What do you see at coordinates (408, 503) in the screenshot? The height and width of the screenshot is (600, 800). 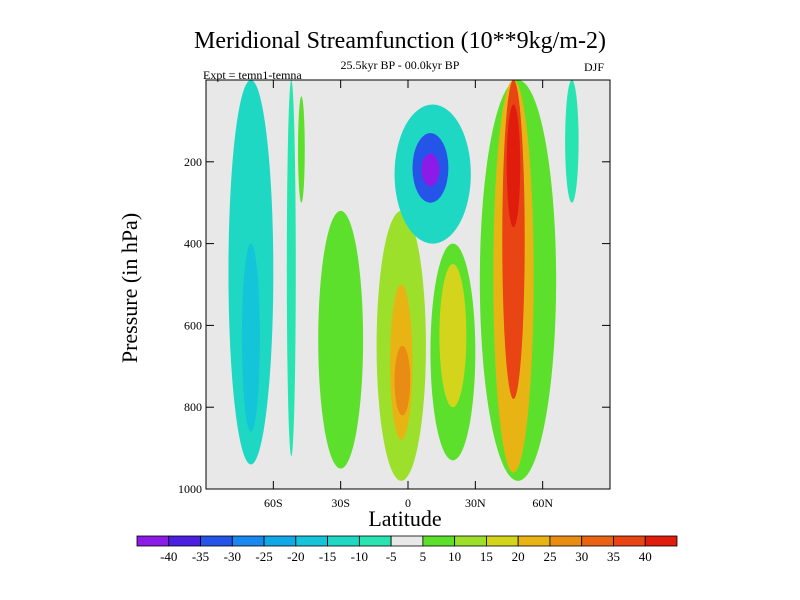 I see `x-tick-label: 0` at bounding box center [408, 503].